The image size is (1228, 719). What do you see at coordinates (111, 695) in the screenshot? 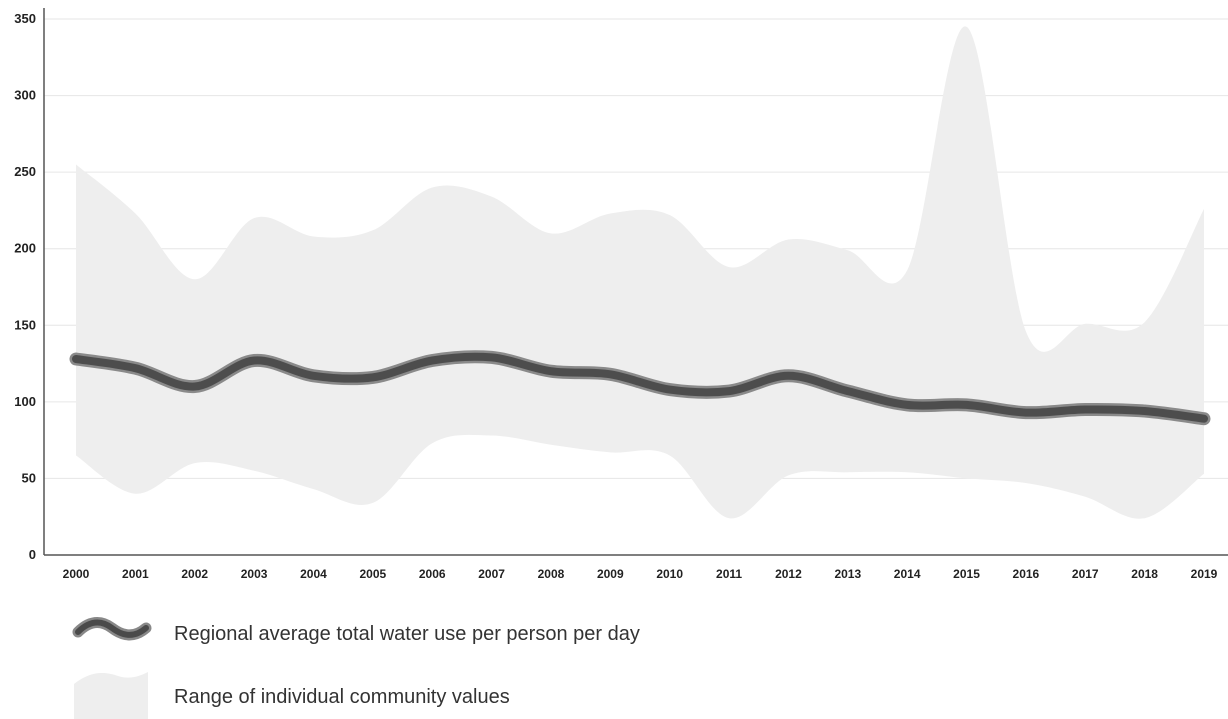
I see `wave-area-icon` at bounding box center [111, 695].